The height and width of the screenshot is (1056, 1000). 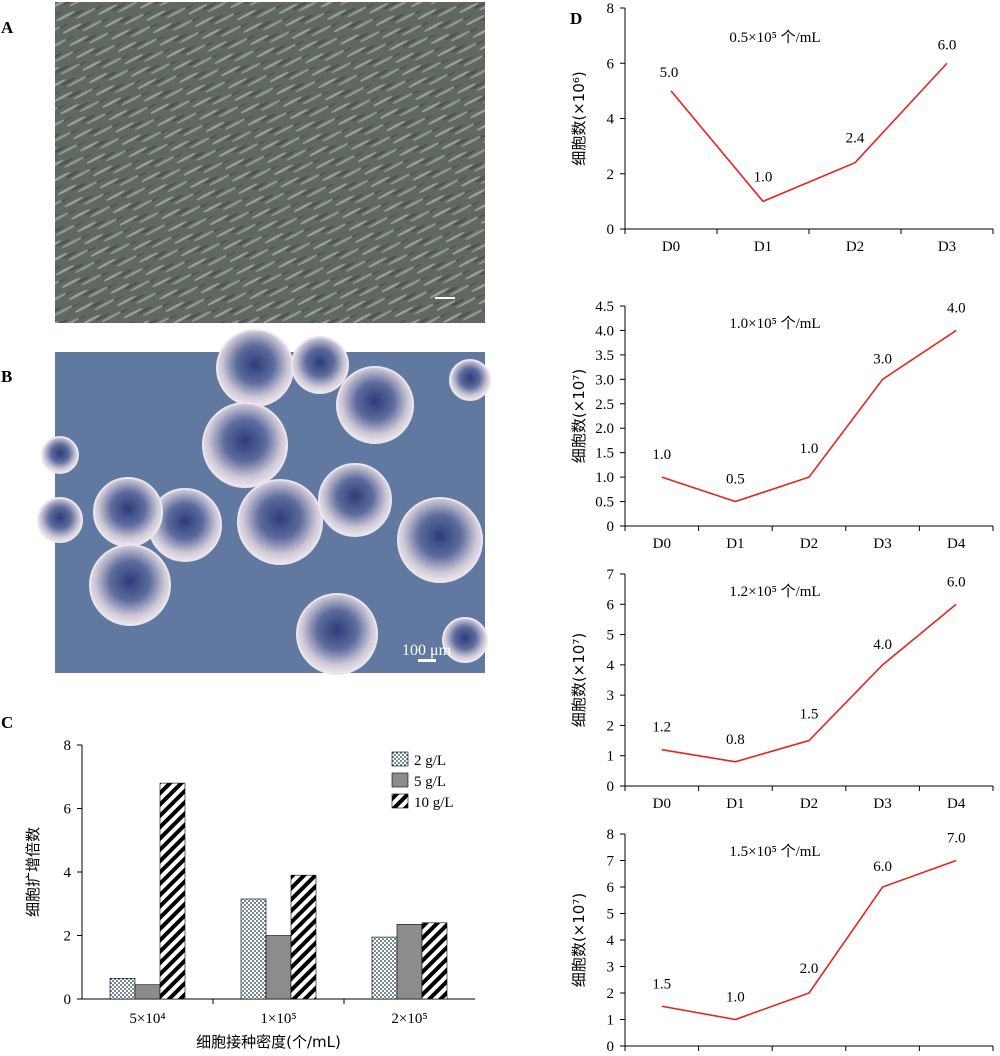 I want to click on microscopy-microcarrier-image: 100 μm, so click(x=264, y=502).